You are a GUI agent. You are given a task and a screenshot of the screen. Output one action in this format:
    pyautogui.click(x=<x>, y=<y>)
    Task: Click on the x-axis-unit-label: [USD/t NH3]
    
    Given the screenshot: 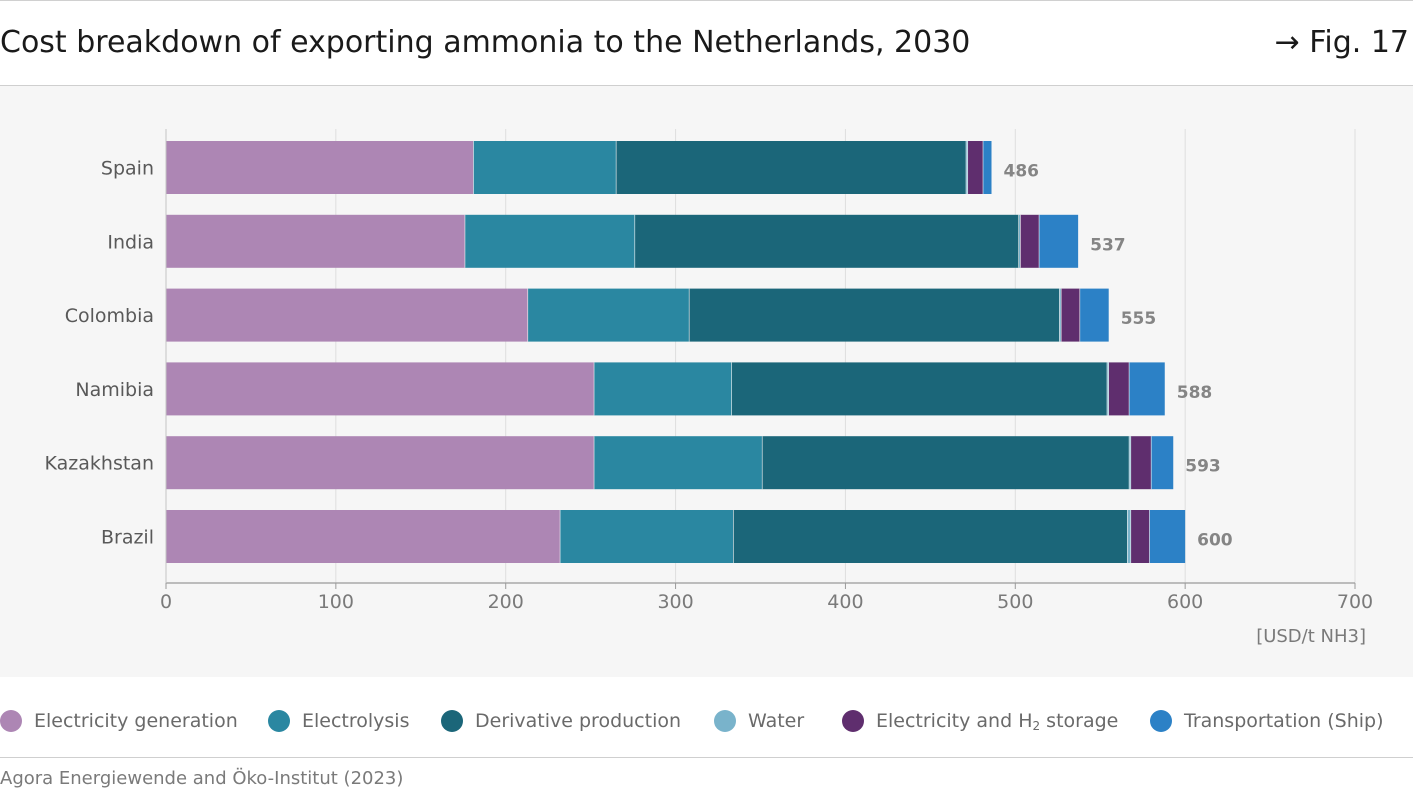 What is the action you would take?
    pyautogui.click(x=1311, y=636)
    